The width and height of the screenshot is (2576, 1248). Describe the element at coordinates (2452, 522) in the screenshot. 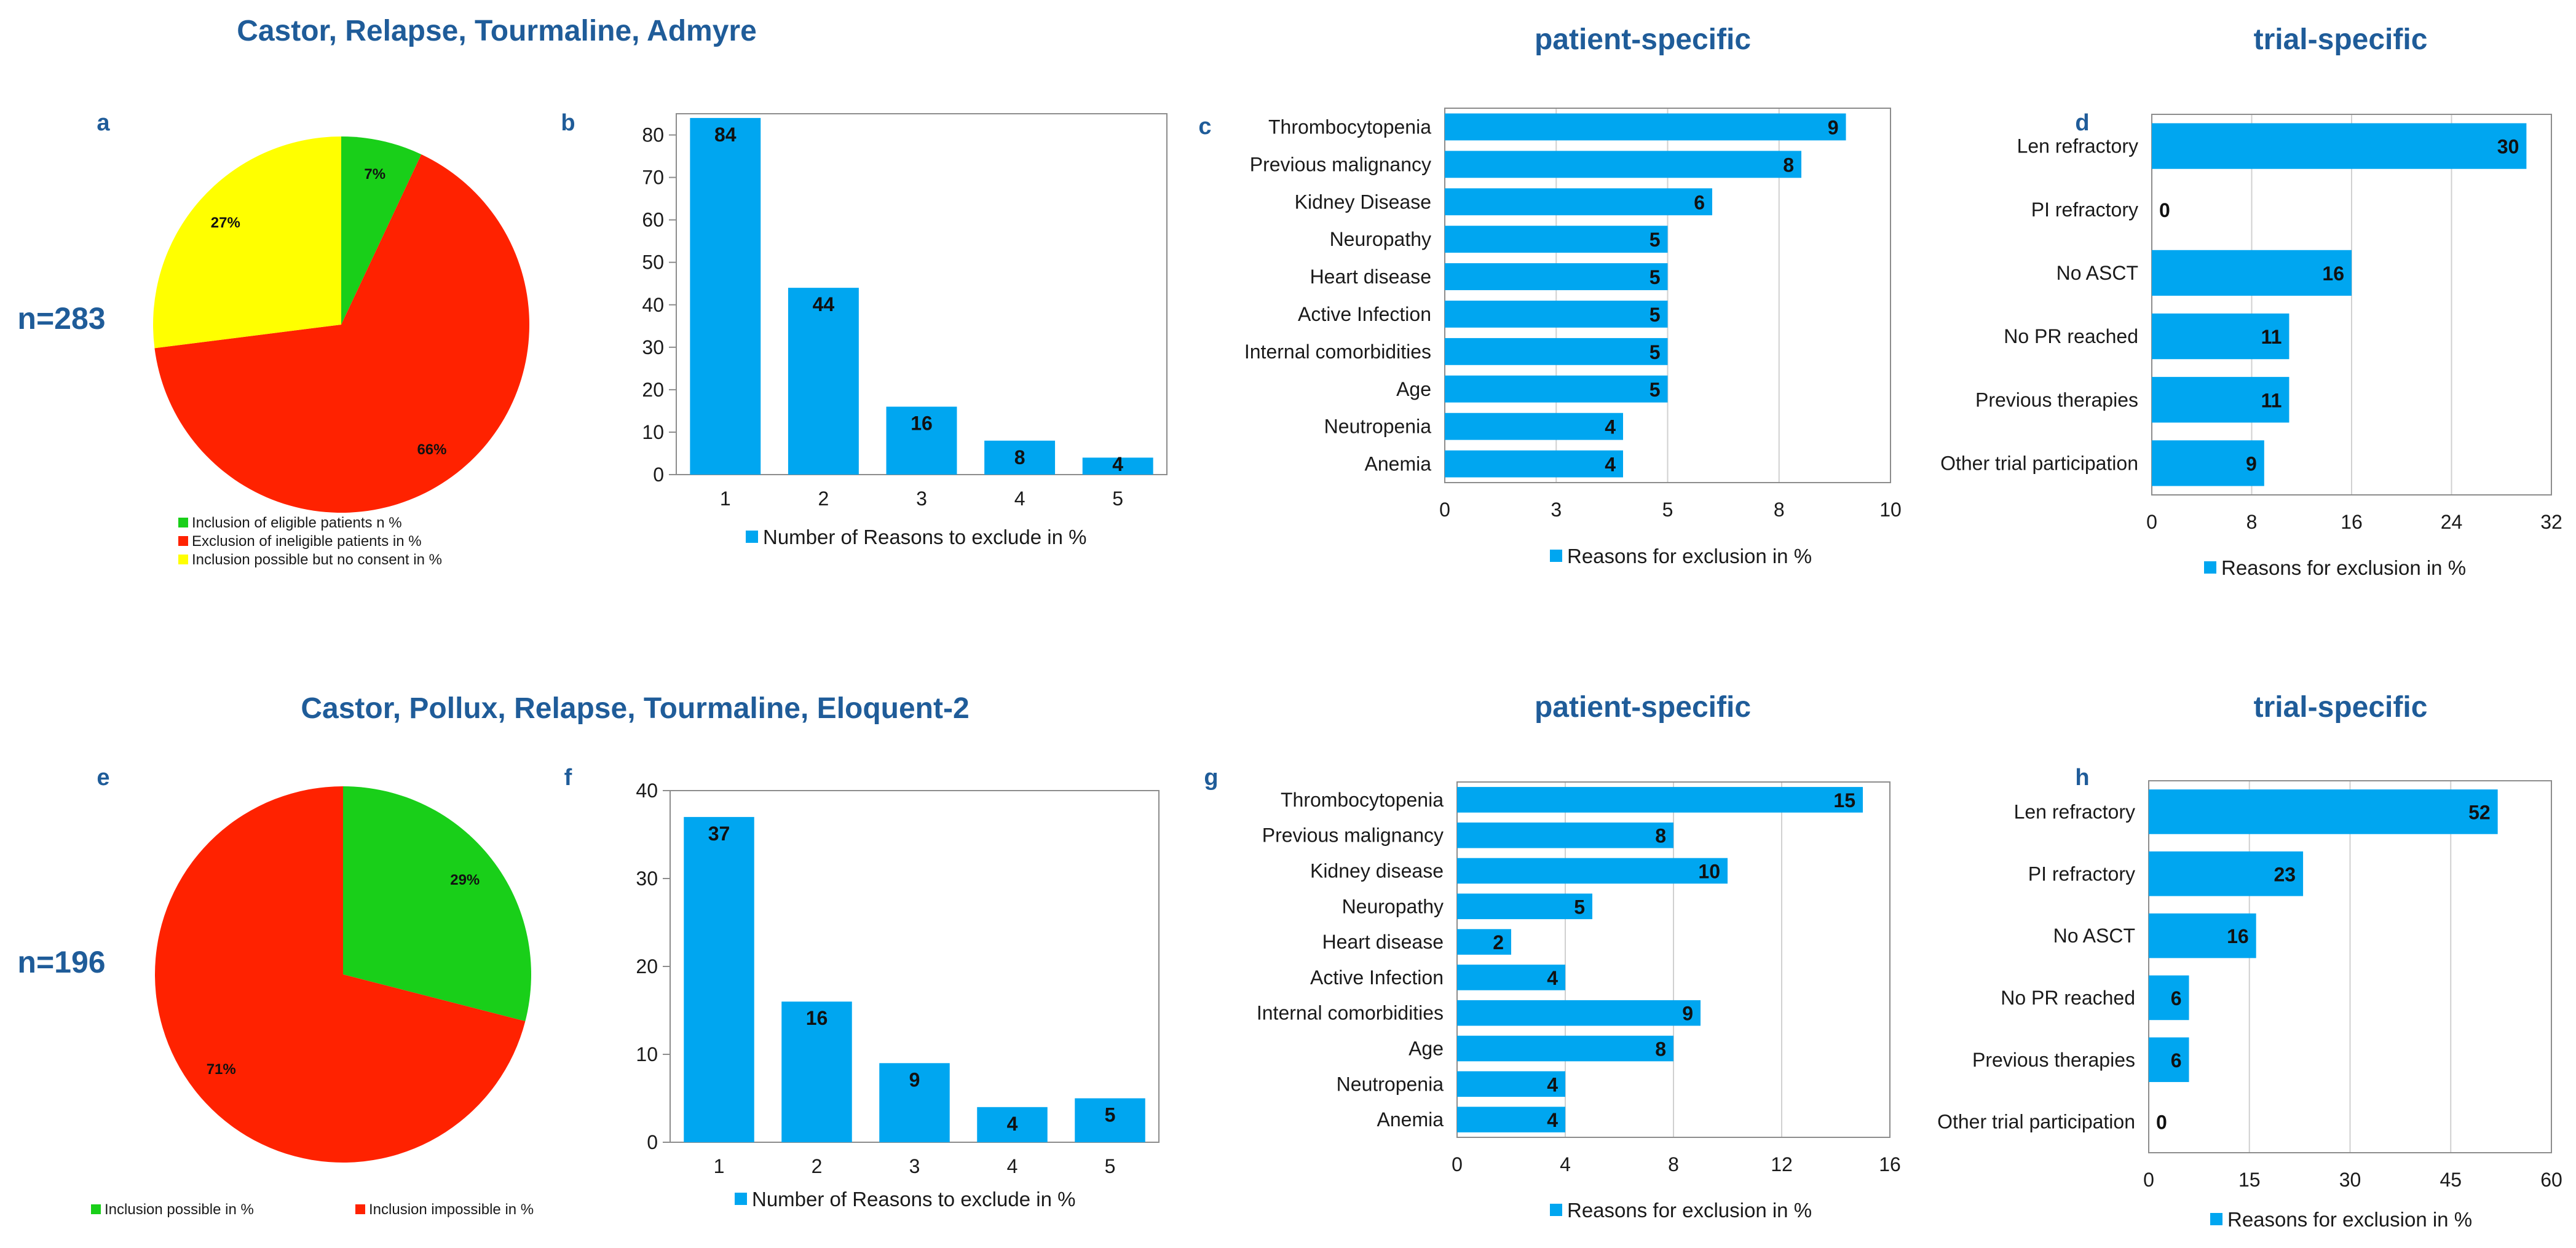

I see `x-tick-label: 24` at that location.